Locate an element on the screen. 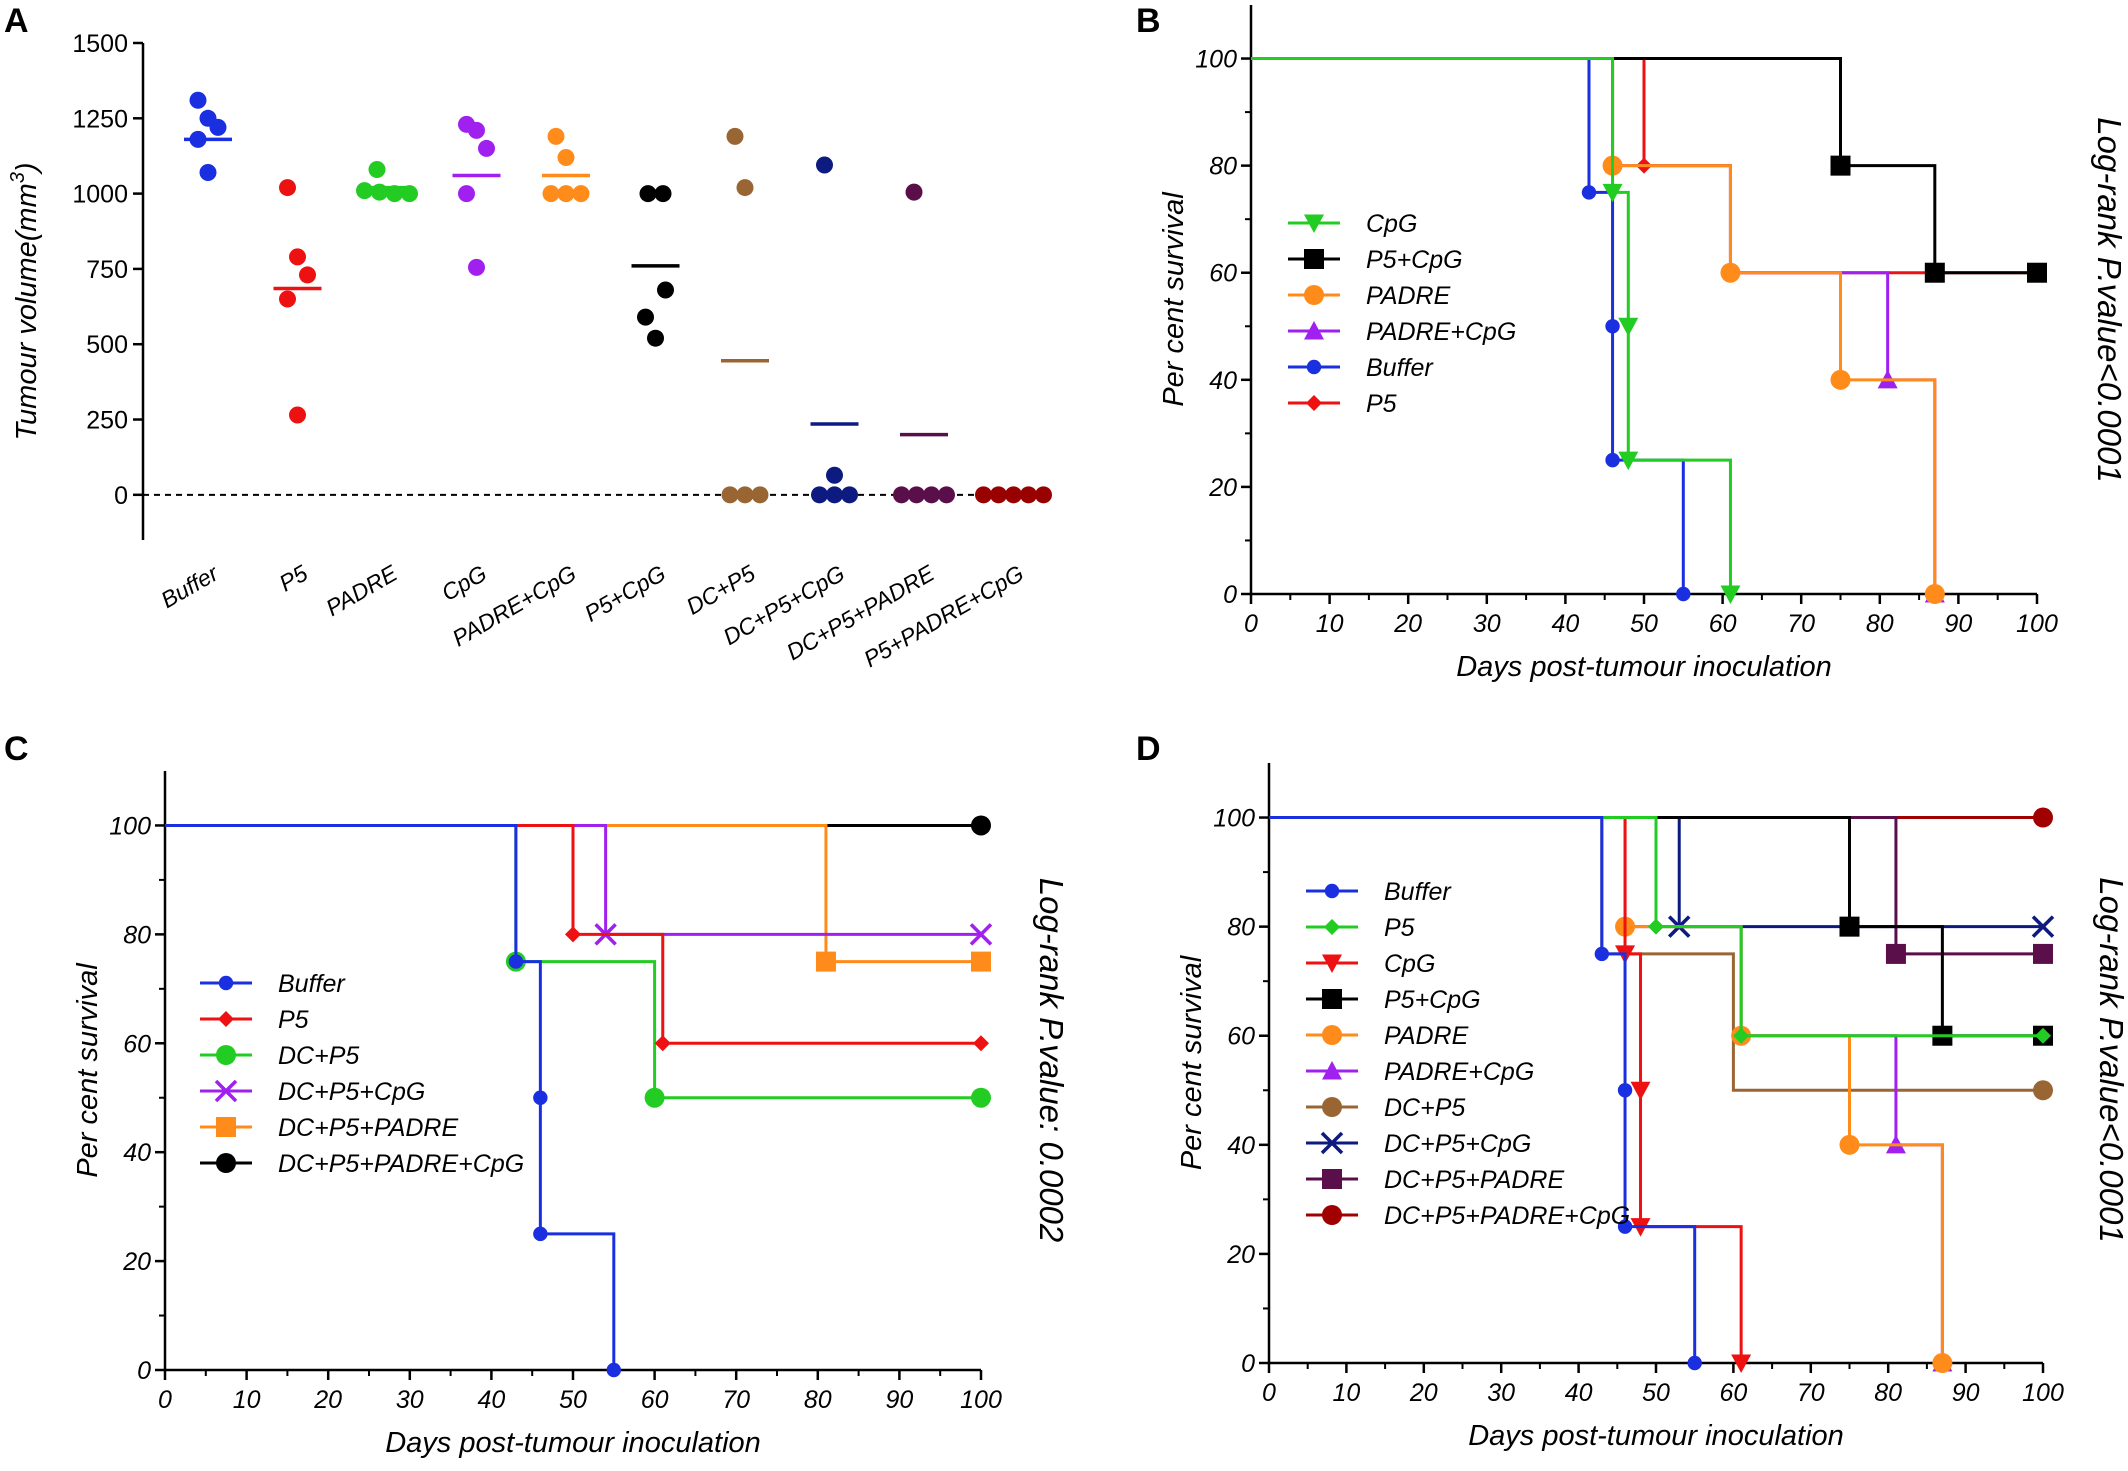 The image size is (2128, 1471). category-label: PADRE is located at coordinates (361, 590).